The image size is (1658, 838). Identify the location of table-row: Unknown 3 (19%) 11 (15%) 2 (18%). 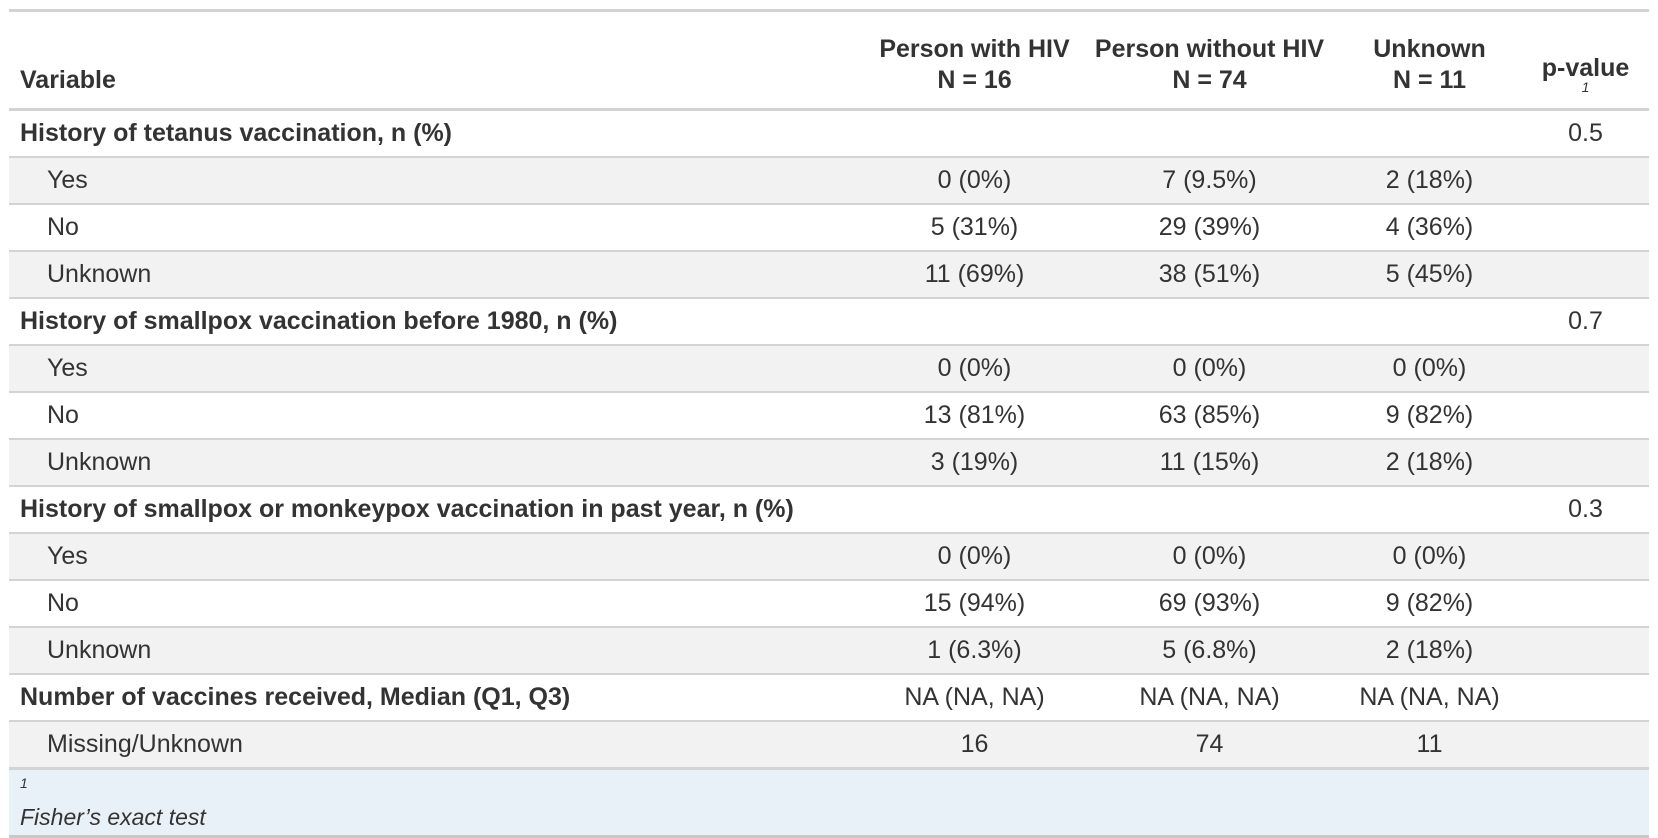
(829, 463).